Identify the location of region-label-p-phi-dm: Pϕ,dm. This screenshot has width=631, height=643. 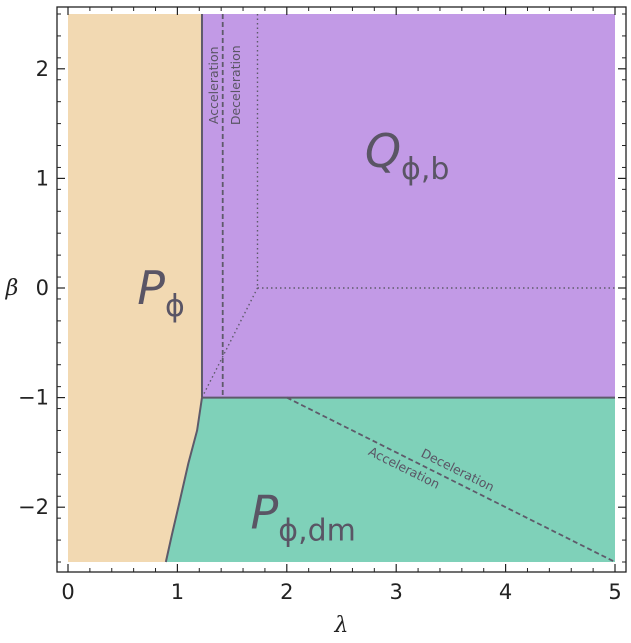
(303, 517).